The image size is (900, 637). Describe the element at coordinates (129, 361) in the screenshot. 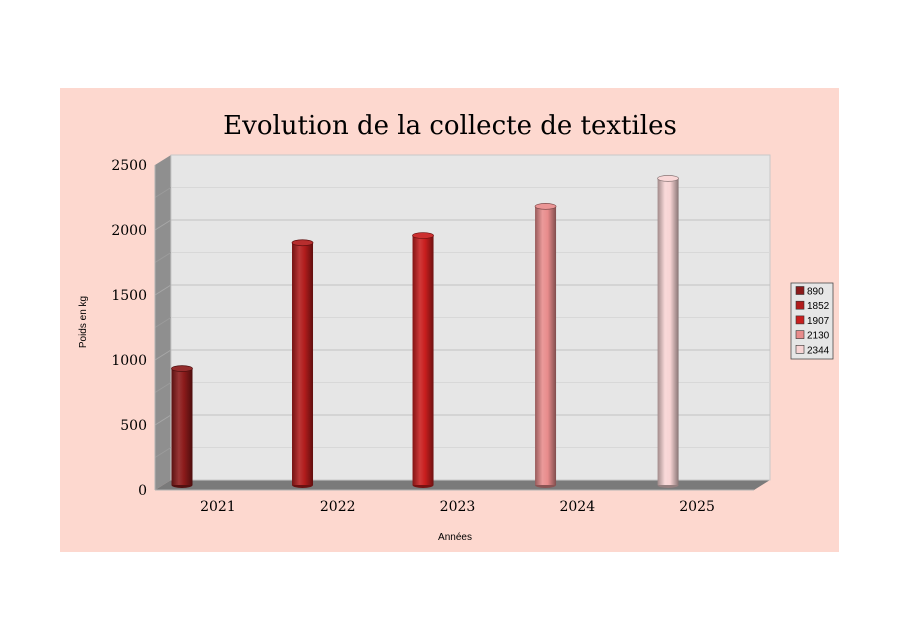

I see `y-tick-label: 1000` at that location.